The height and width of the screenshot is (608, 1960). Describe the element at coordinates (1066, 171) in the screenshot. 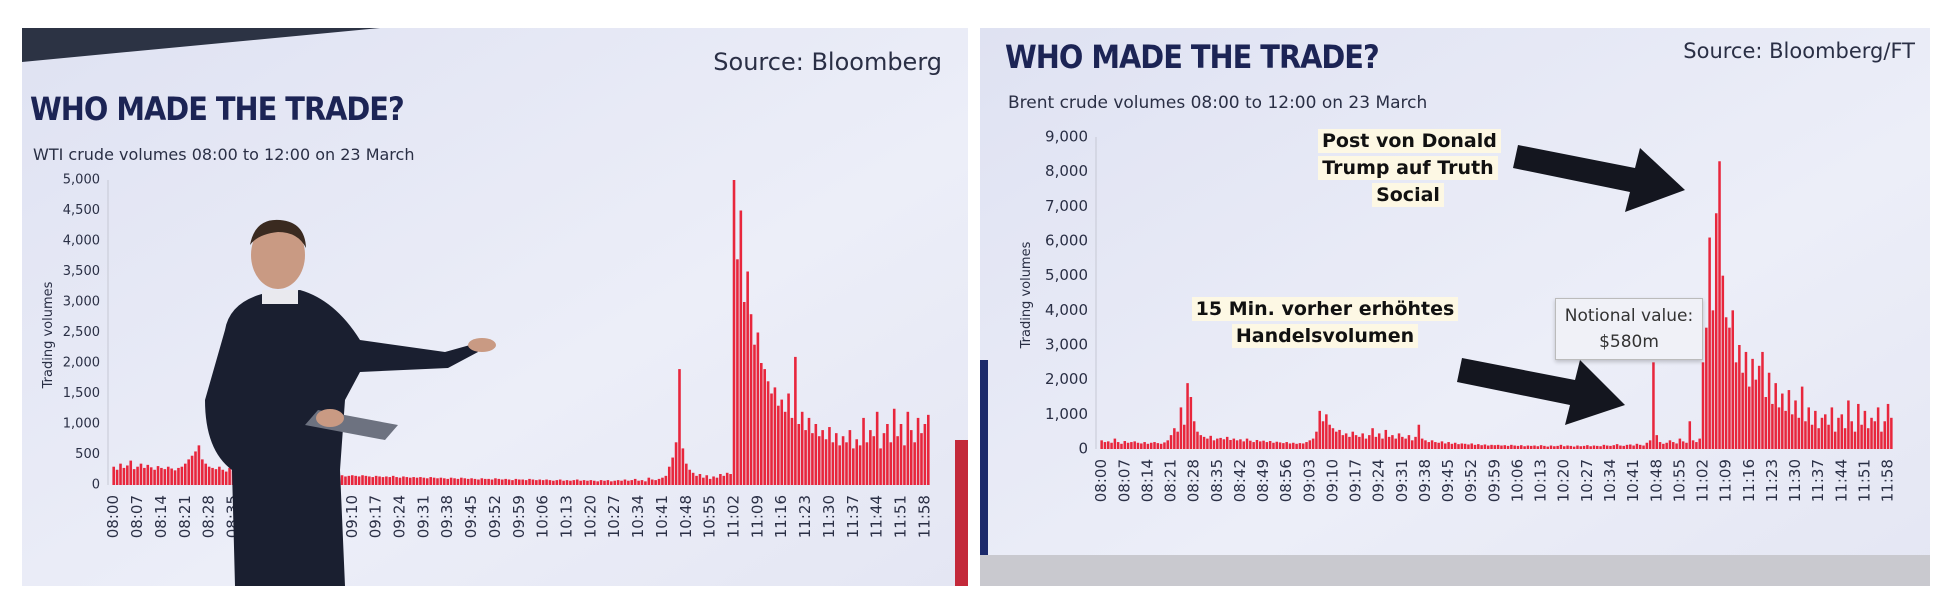

I see `y-tick-label: 8,000` at that location.